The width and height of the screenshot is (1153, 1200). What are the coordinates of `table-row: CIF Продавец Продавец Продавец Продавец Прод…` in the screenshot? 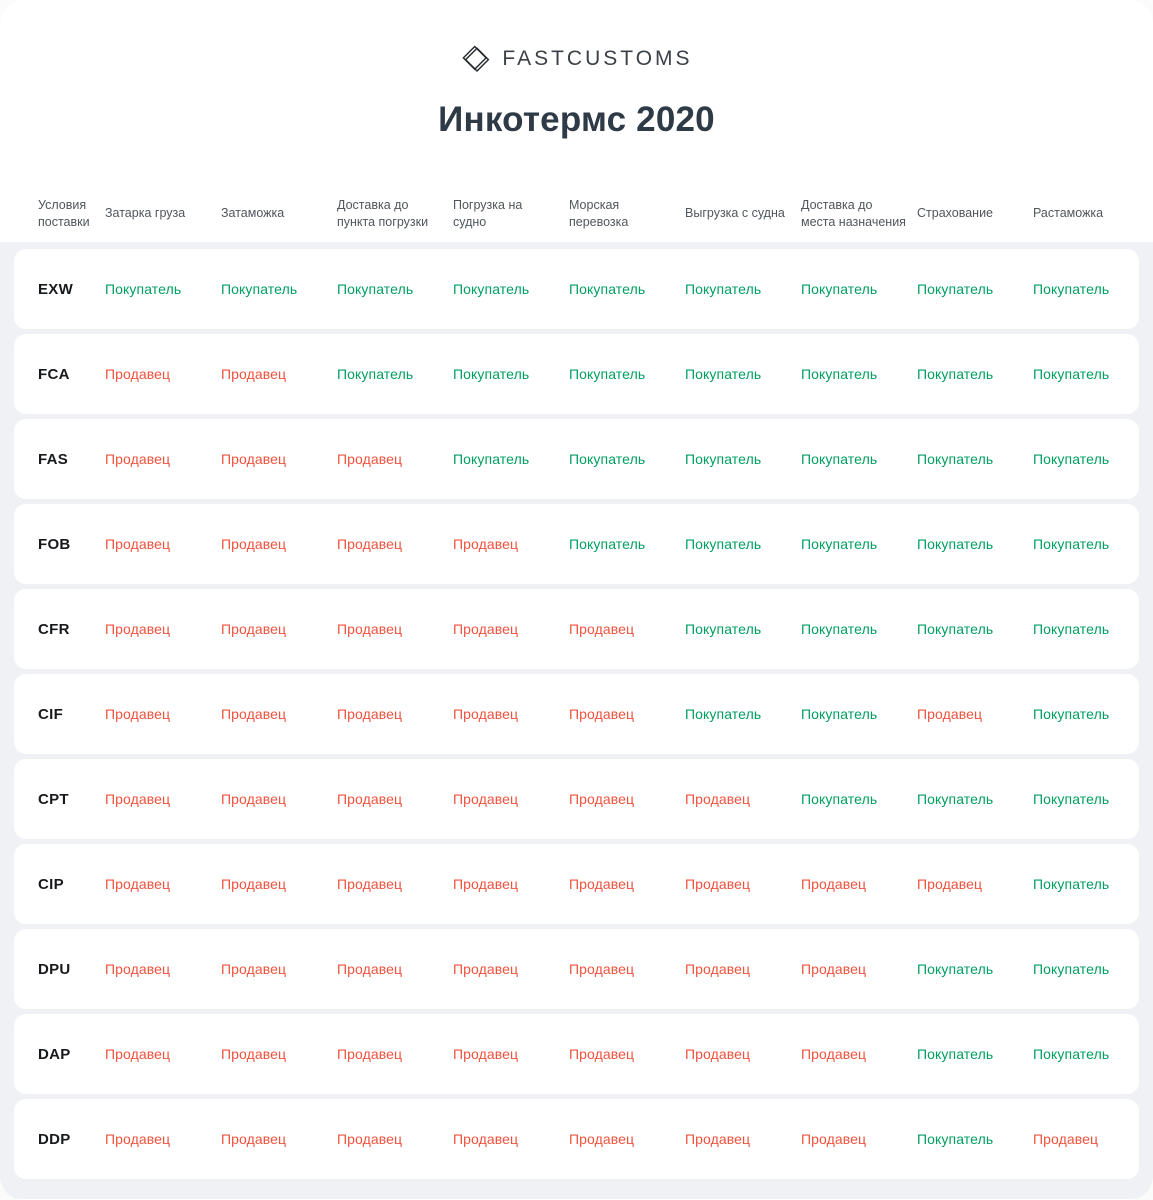 It's located at (576, 714).